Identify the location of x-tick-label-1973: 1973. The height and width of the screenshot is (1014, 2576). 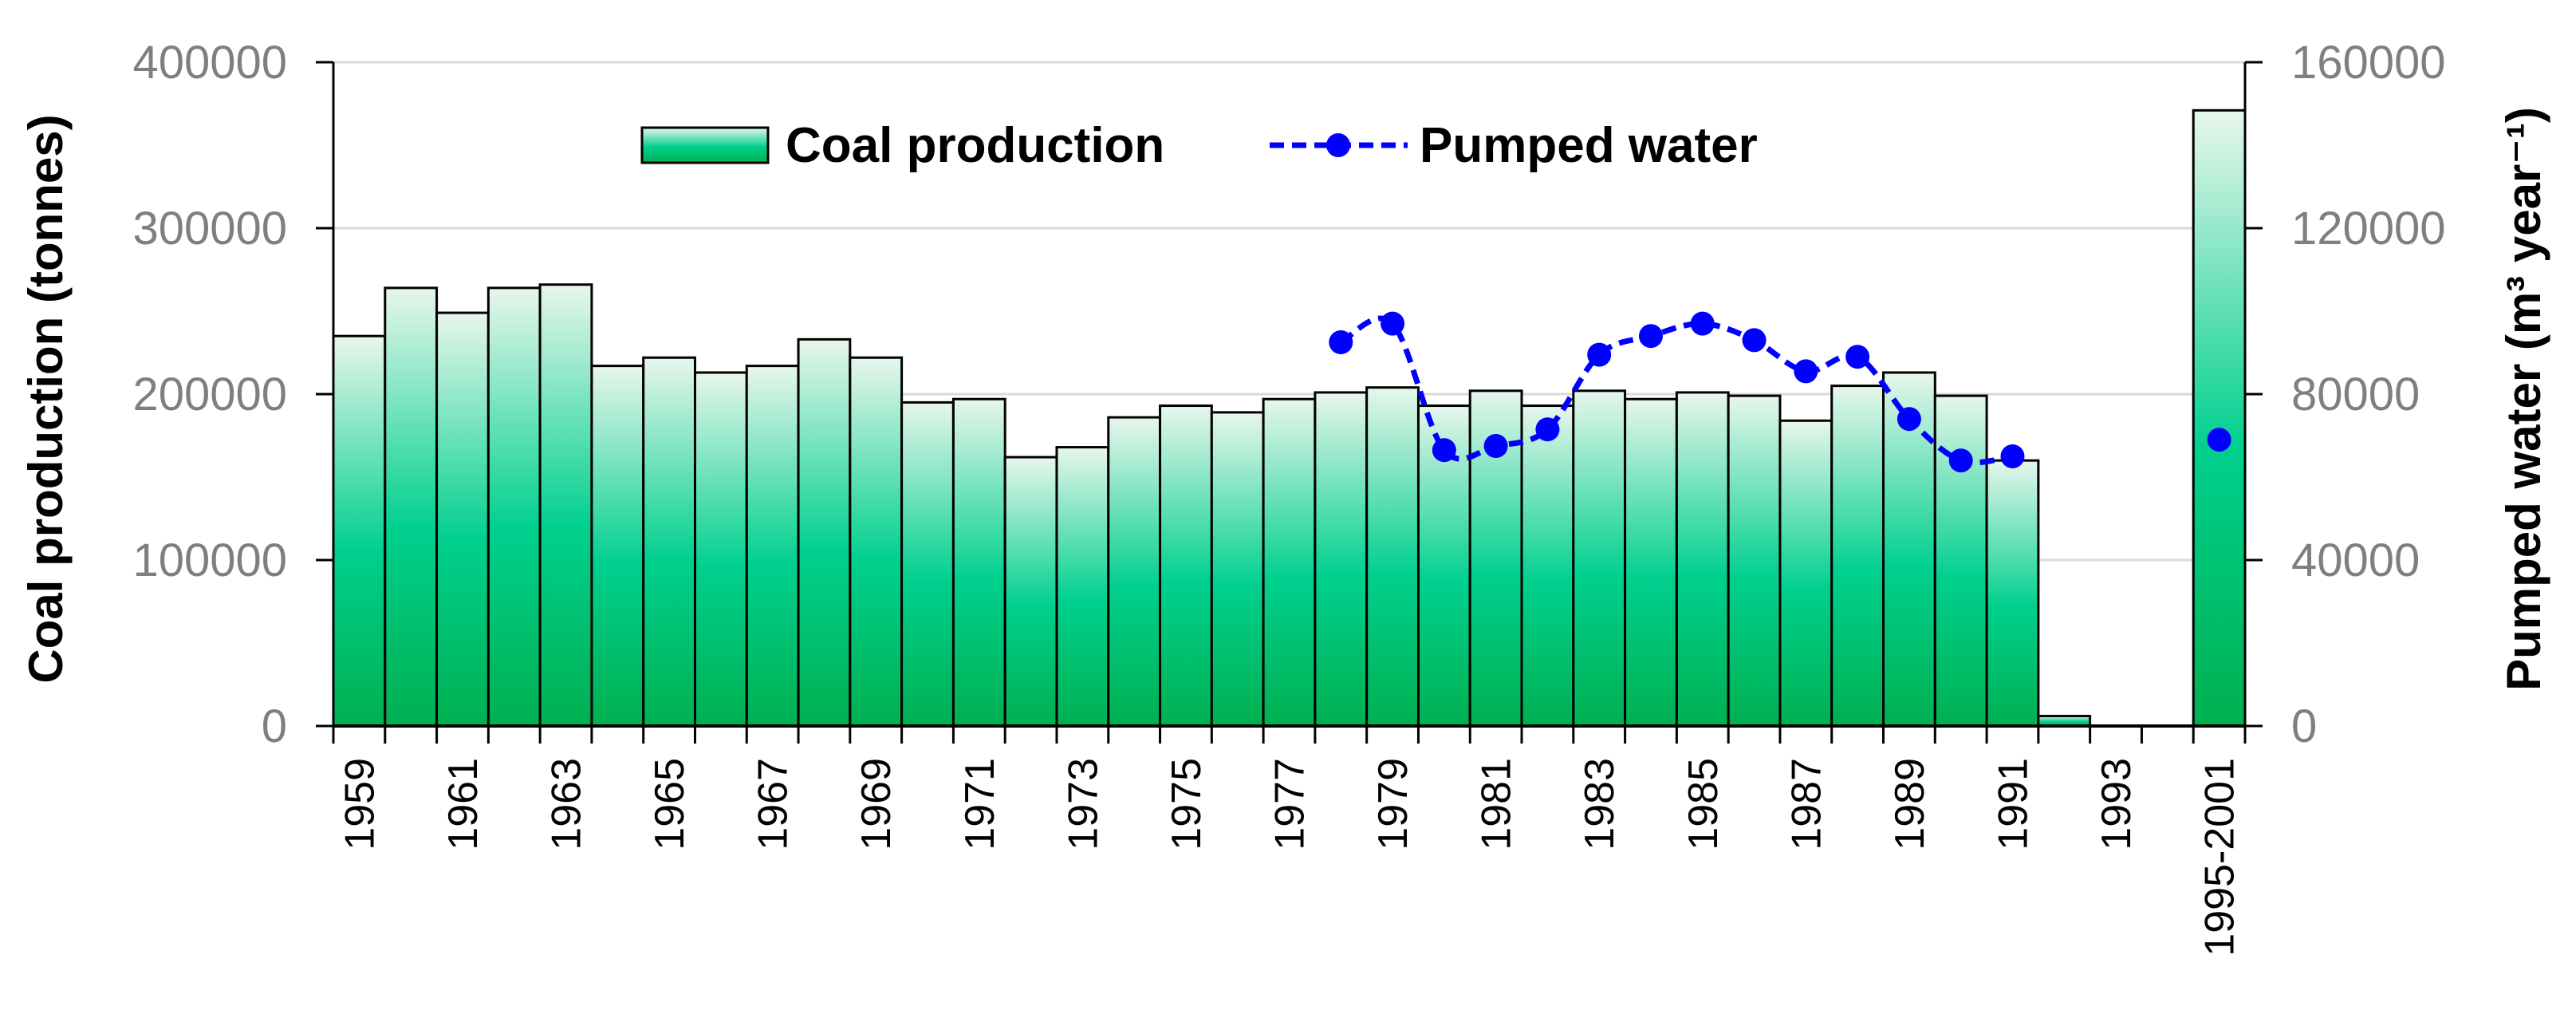
(1083, 804).